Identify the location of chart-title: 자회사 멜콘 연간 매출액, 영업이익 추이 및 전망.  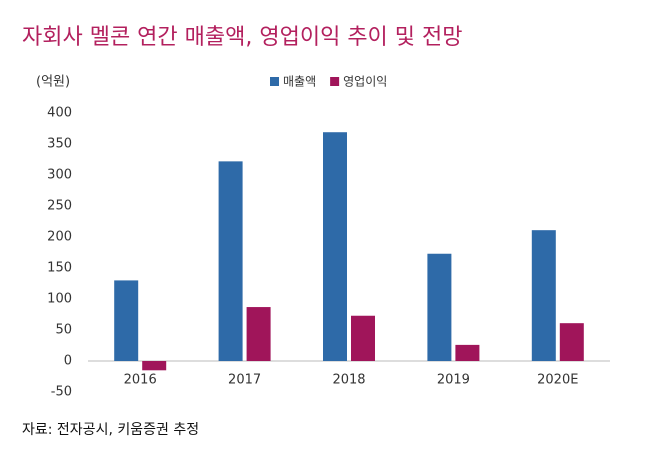
(242, 37).